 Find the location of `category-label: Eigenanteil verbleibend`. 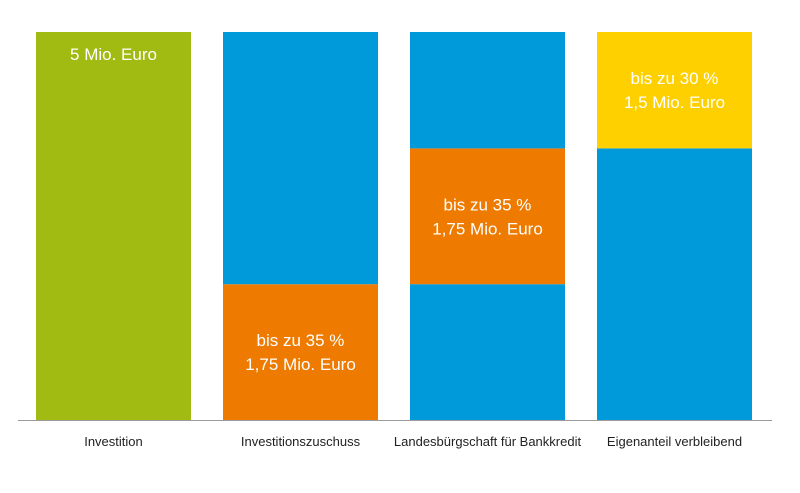

category-label: Eigenanteil verbleibend is located at coordinates (674, 441).